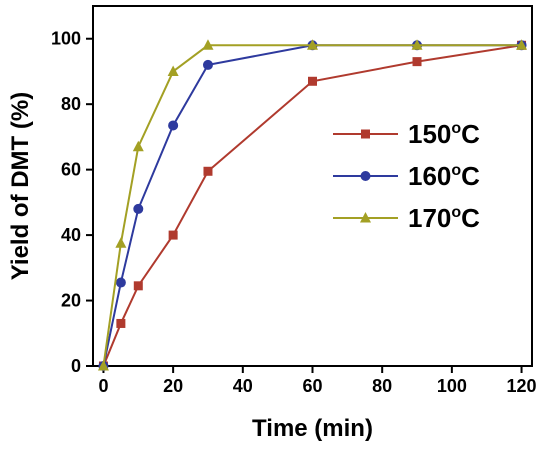 This screenshot has width=550, height=450. What do you see at coordinates (444, 218) in the screenshot?
I see `legend-label: 170oC` at bounding box center [444, 218].